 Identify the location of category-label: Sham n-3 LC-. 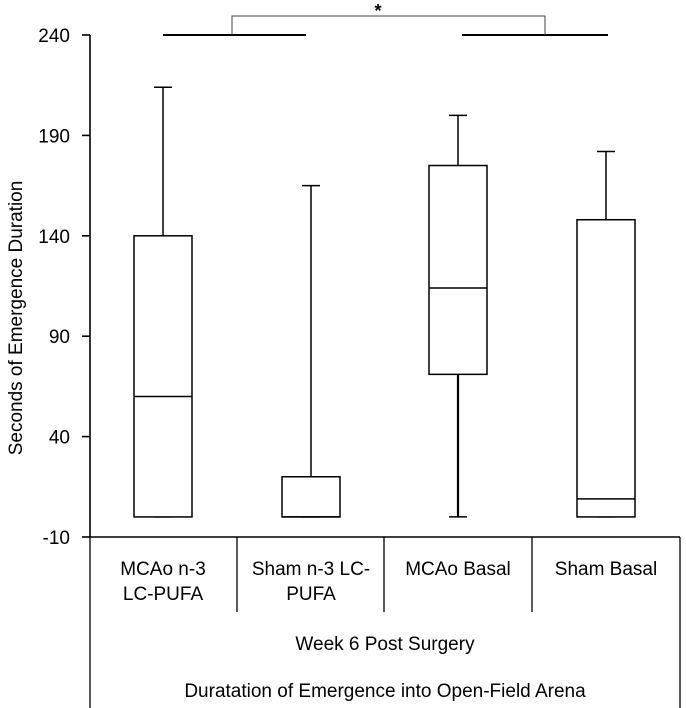
(311, 569).